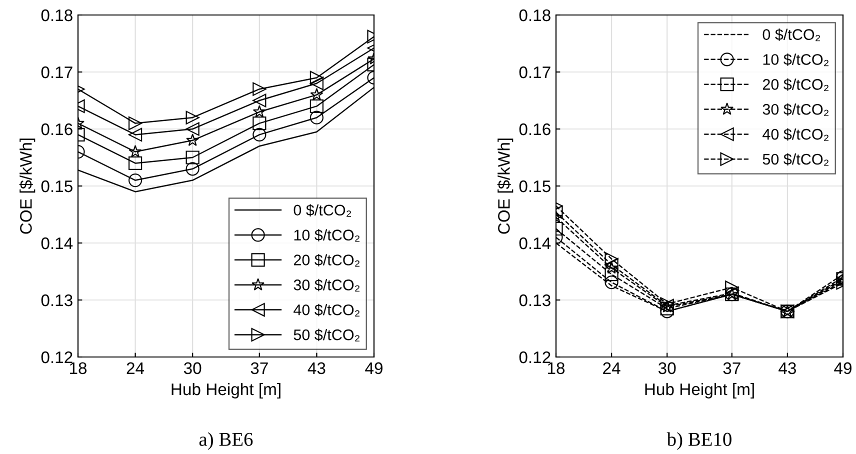  What do you see at coordinates (699, 441) in the screenshot?
I see `text: b) BE10` at bounding box center [699, 441].